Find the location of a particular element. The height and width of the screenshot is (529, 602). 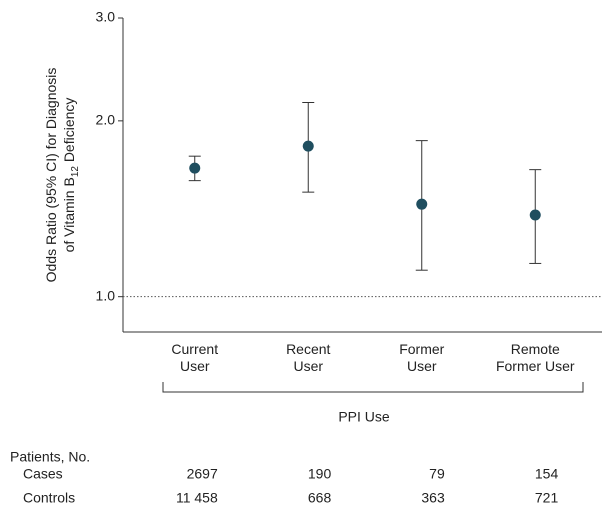

y-axis-label-part: Deficiency is located at coordinates (69, 132).